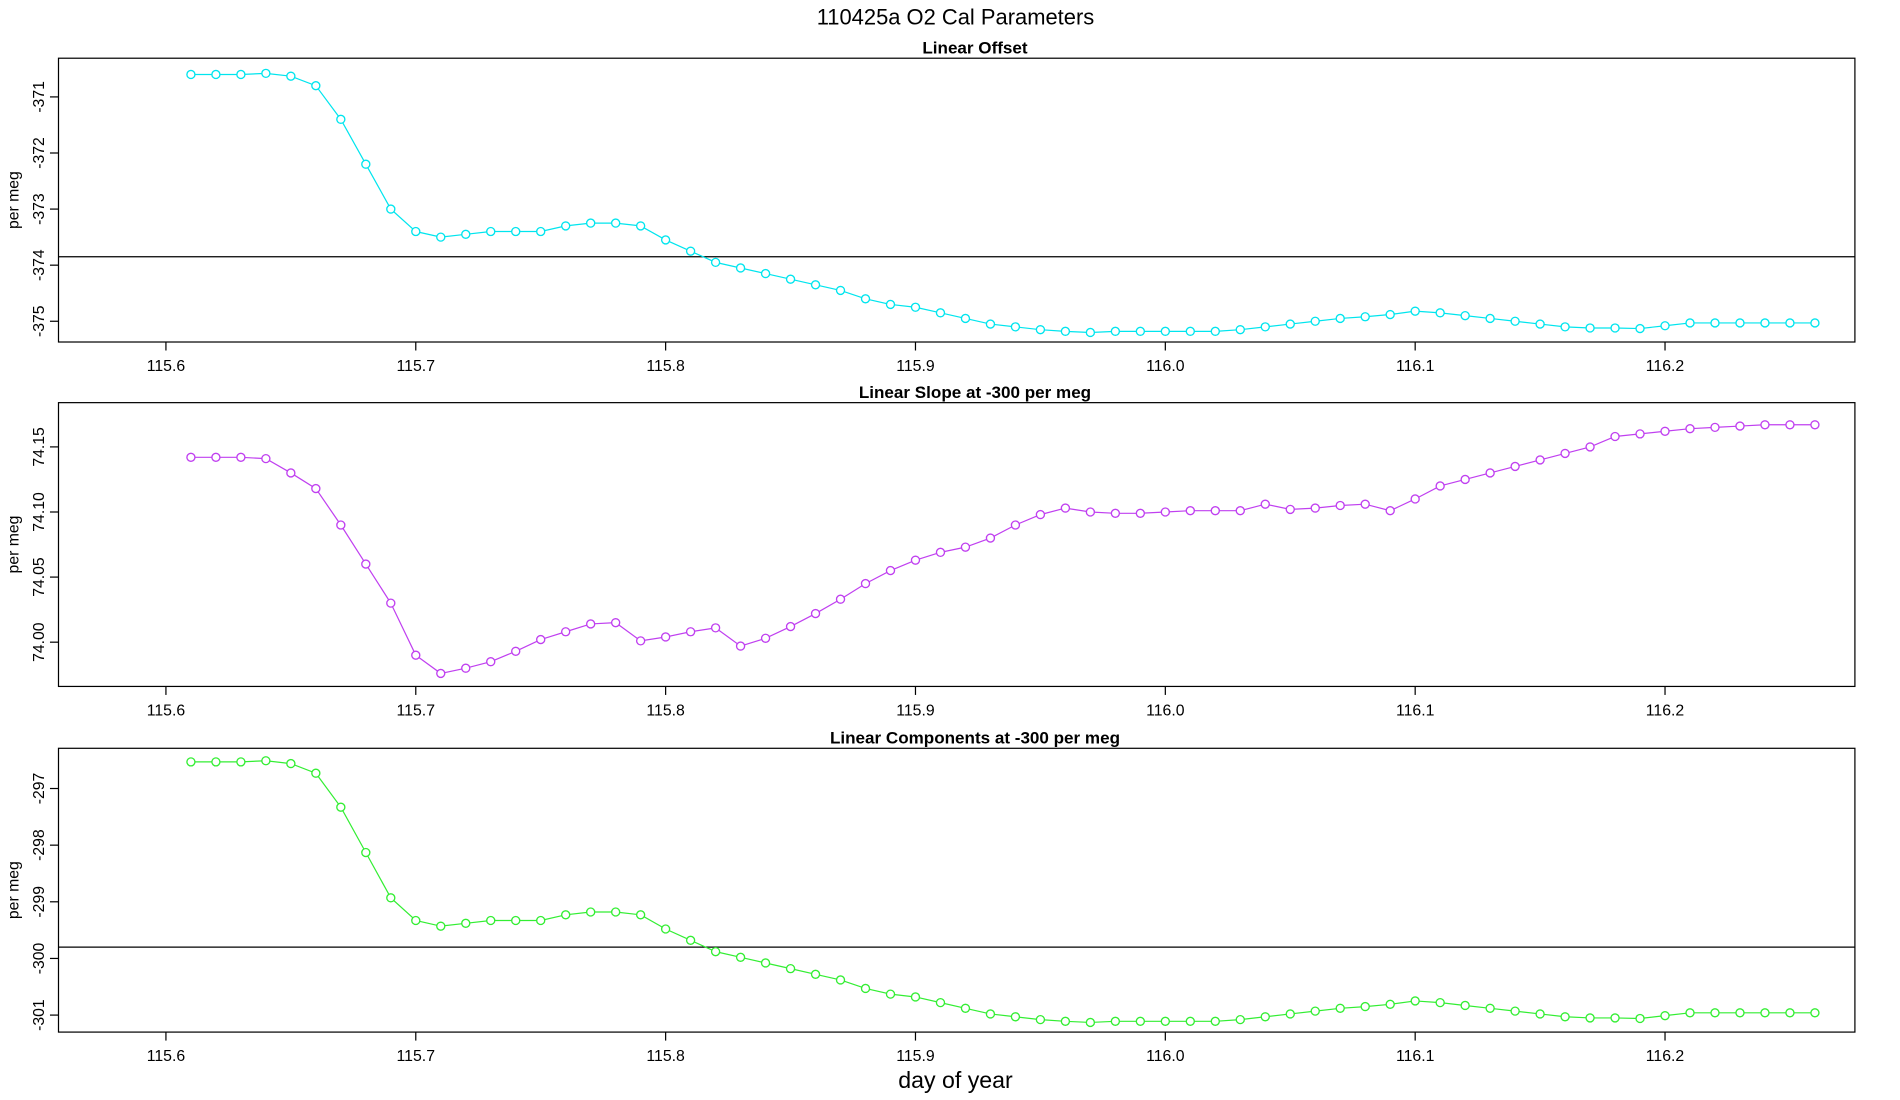 The height and width of the screenshot is (1100, 1900). Describe the element at coordinates (166, 1056) in the screenshot. I see `x-tick-label: 115.6` at that location.